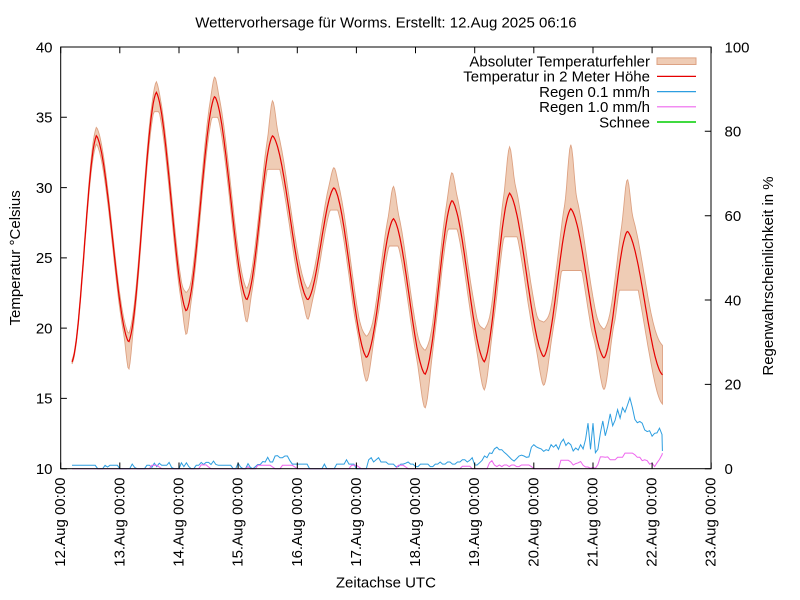 This screenshot has width=800, height=600. What do you see at coordinates (238, 522) in the screenshot?
I see `svg-text: 15.Aug 00:00` at bounding box center [238, 522].